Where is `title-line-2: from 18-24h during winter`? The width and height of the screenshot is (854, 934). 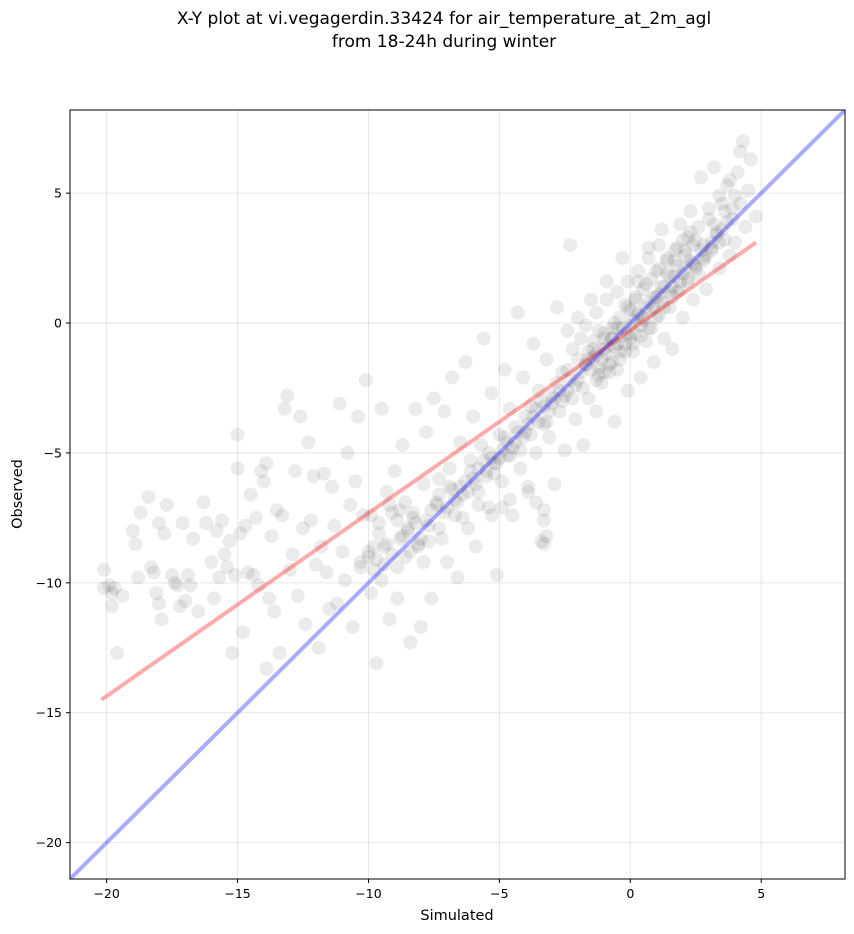 title-line-2: from 18-24h during winter is located at coordinates (444, 42).